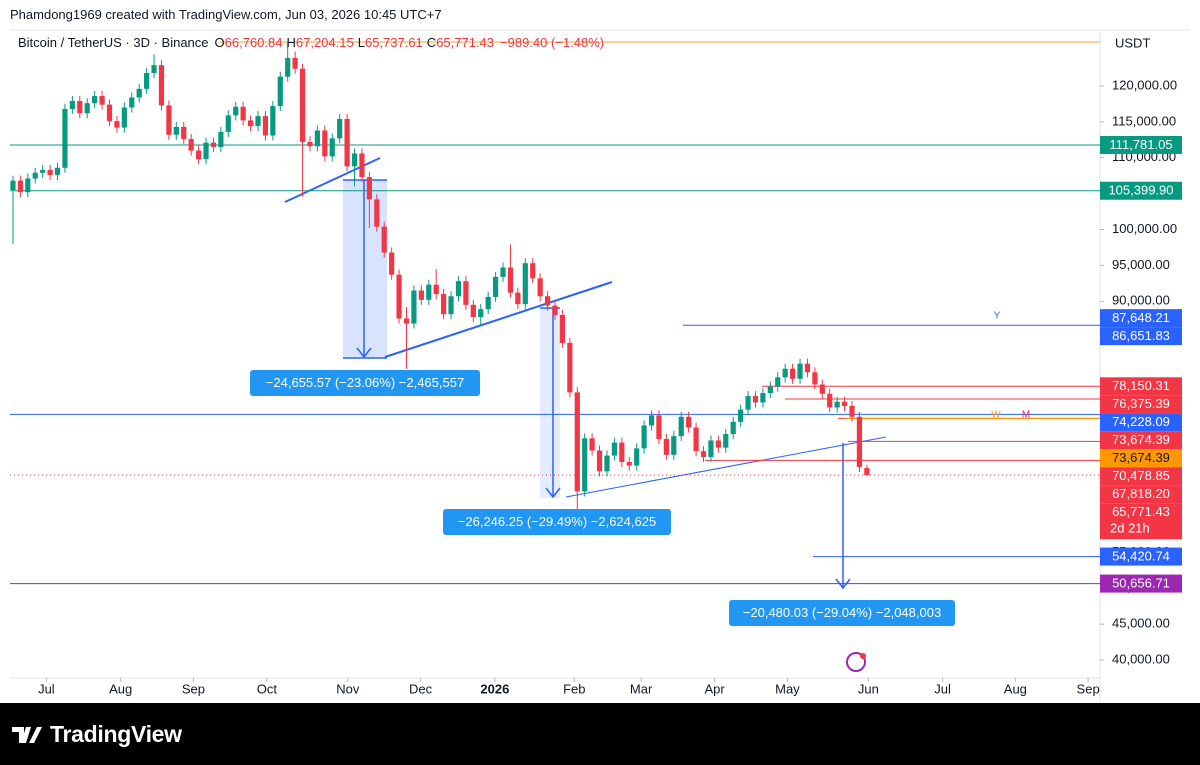 This screenshot has height=765, width=1200. I want to click on y-tick-label: 95,000.00, so click(1141, 264).